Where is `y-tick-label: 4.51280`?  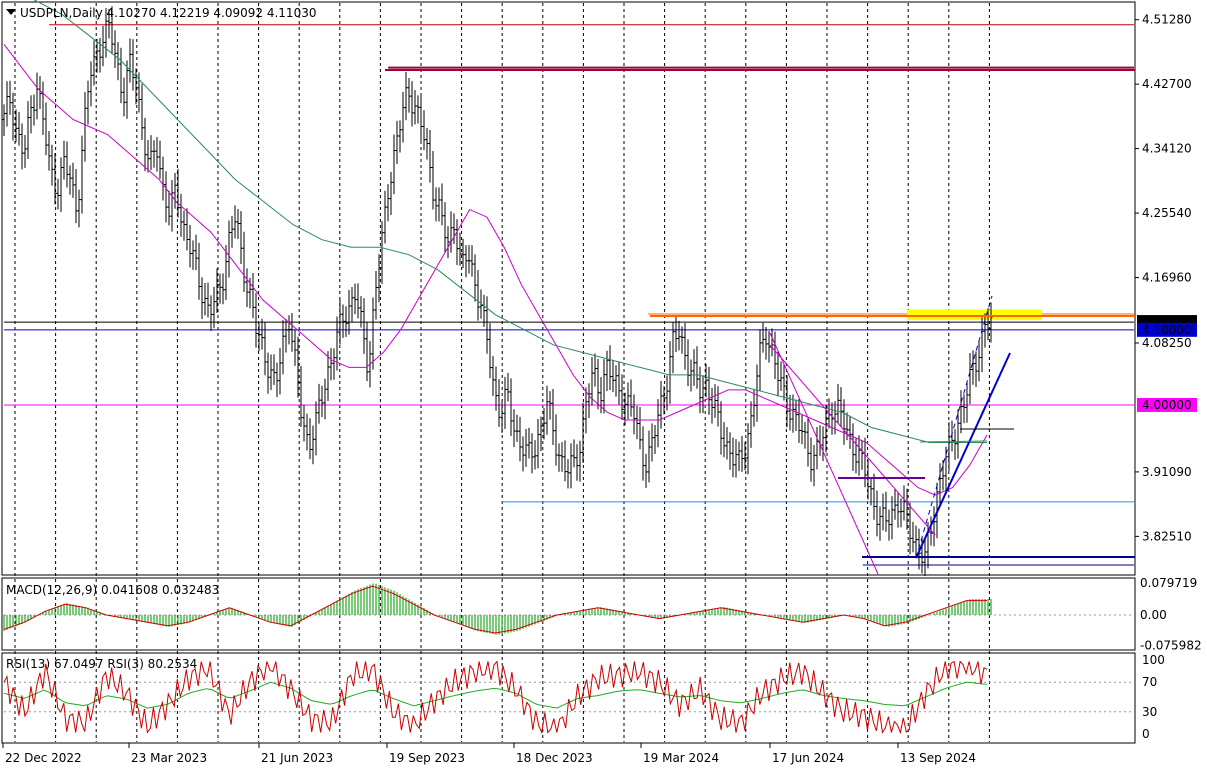 y-tick-label: 4.51280 is located at coordinates (1167, 20).